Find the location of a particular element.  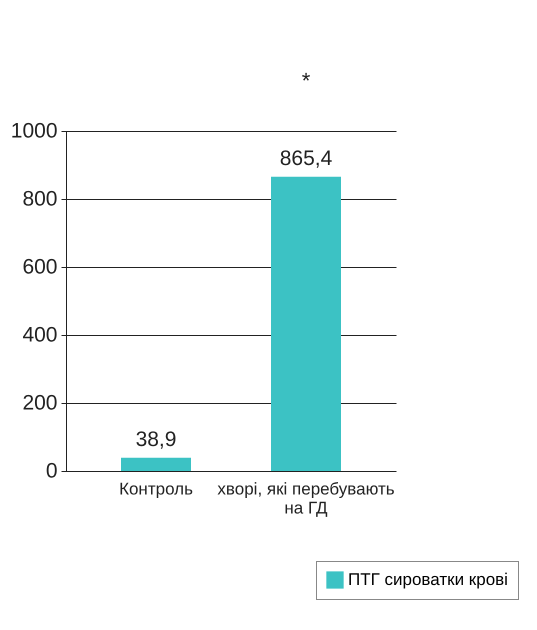

legend-label: ПТГ сироватки крові is located at coordinates (428, 579).